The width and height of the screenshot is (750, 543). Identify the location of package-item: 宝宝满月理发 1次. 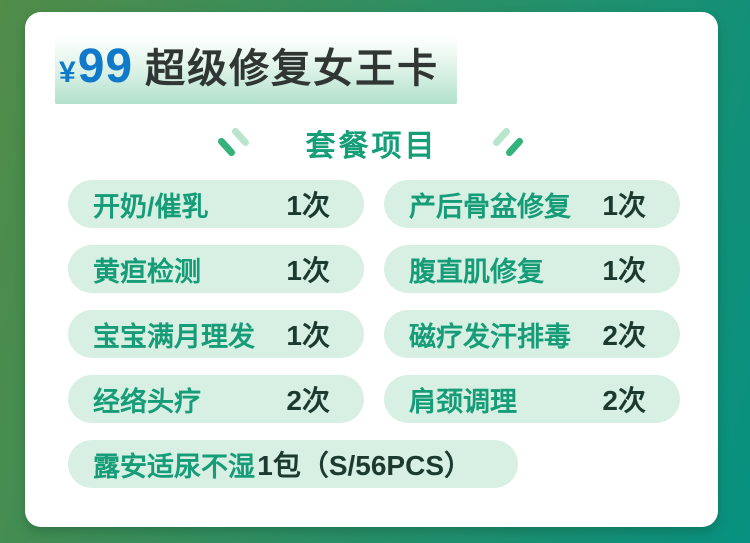
(216, 334).